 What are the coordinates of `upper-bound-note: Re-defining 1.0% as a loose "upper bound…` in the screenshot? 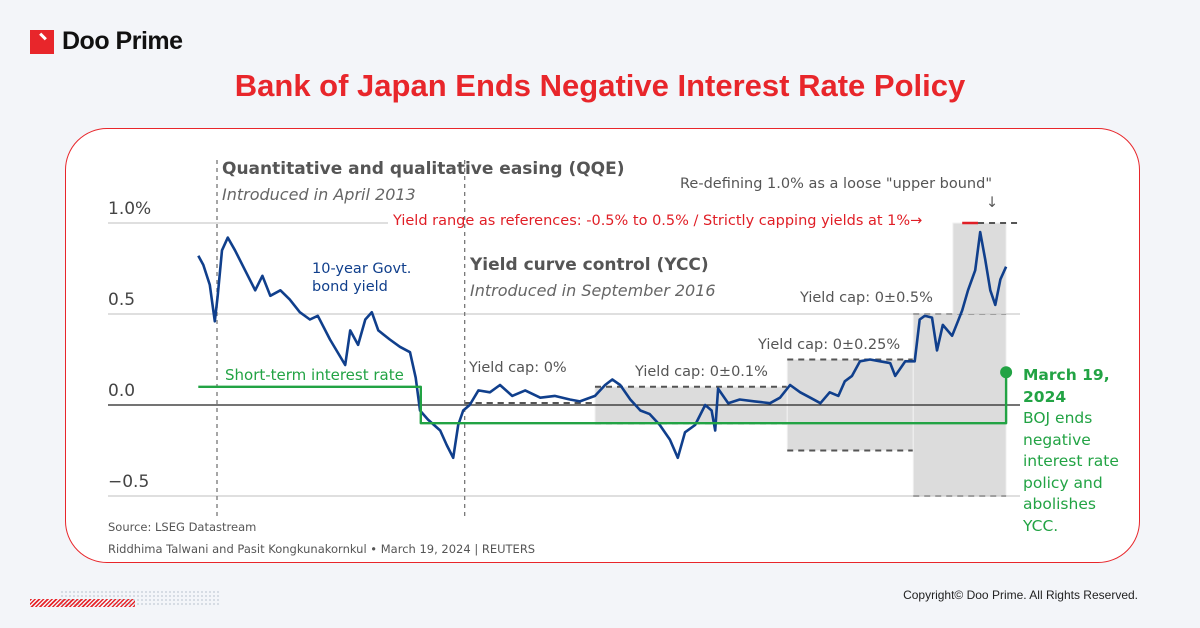 It's located at (836, 184).